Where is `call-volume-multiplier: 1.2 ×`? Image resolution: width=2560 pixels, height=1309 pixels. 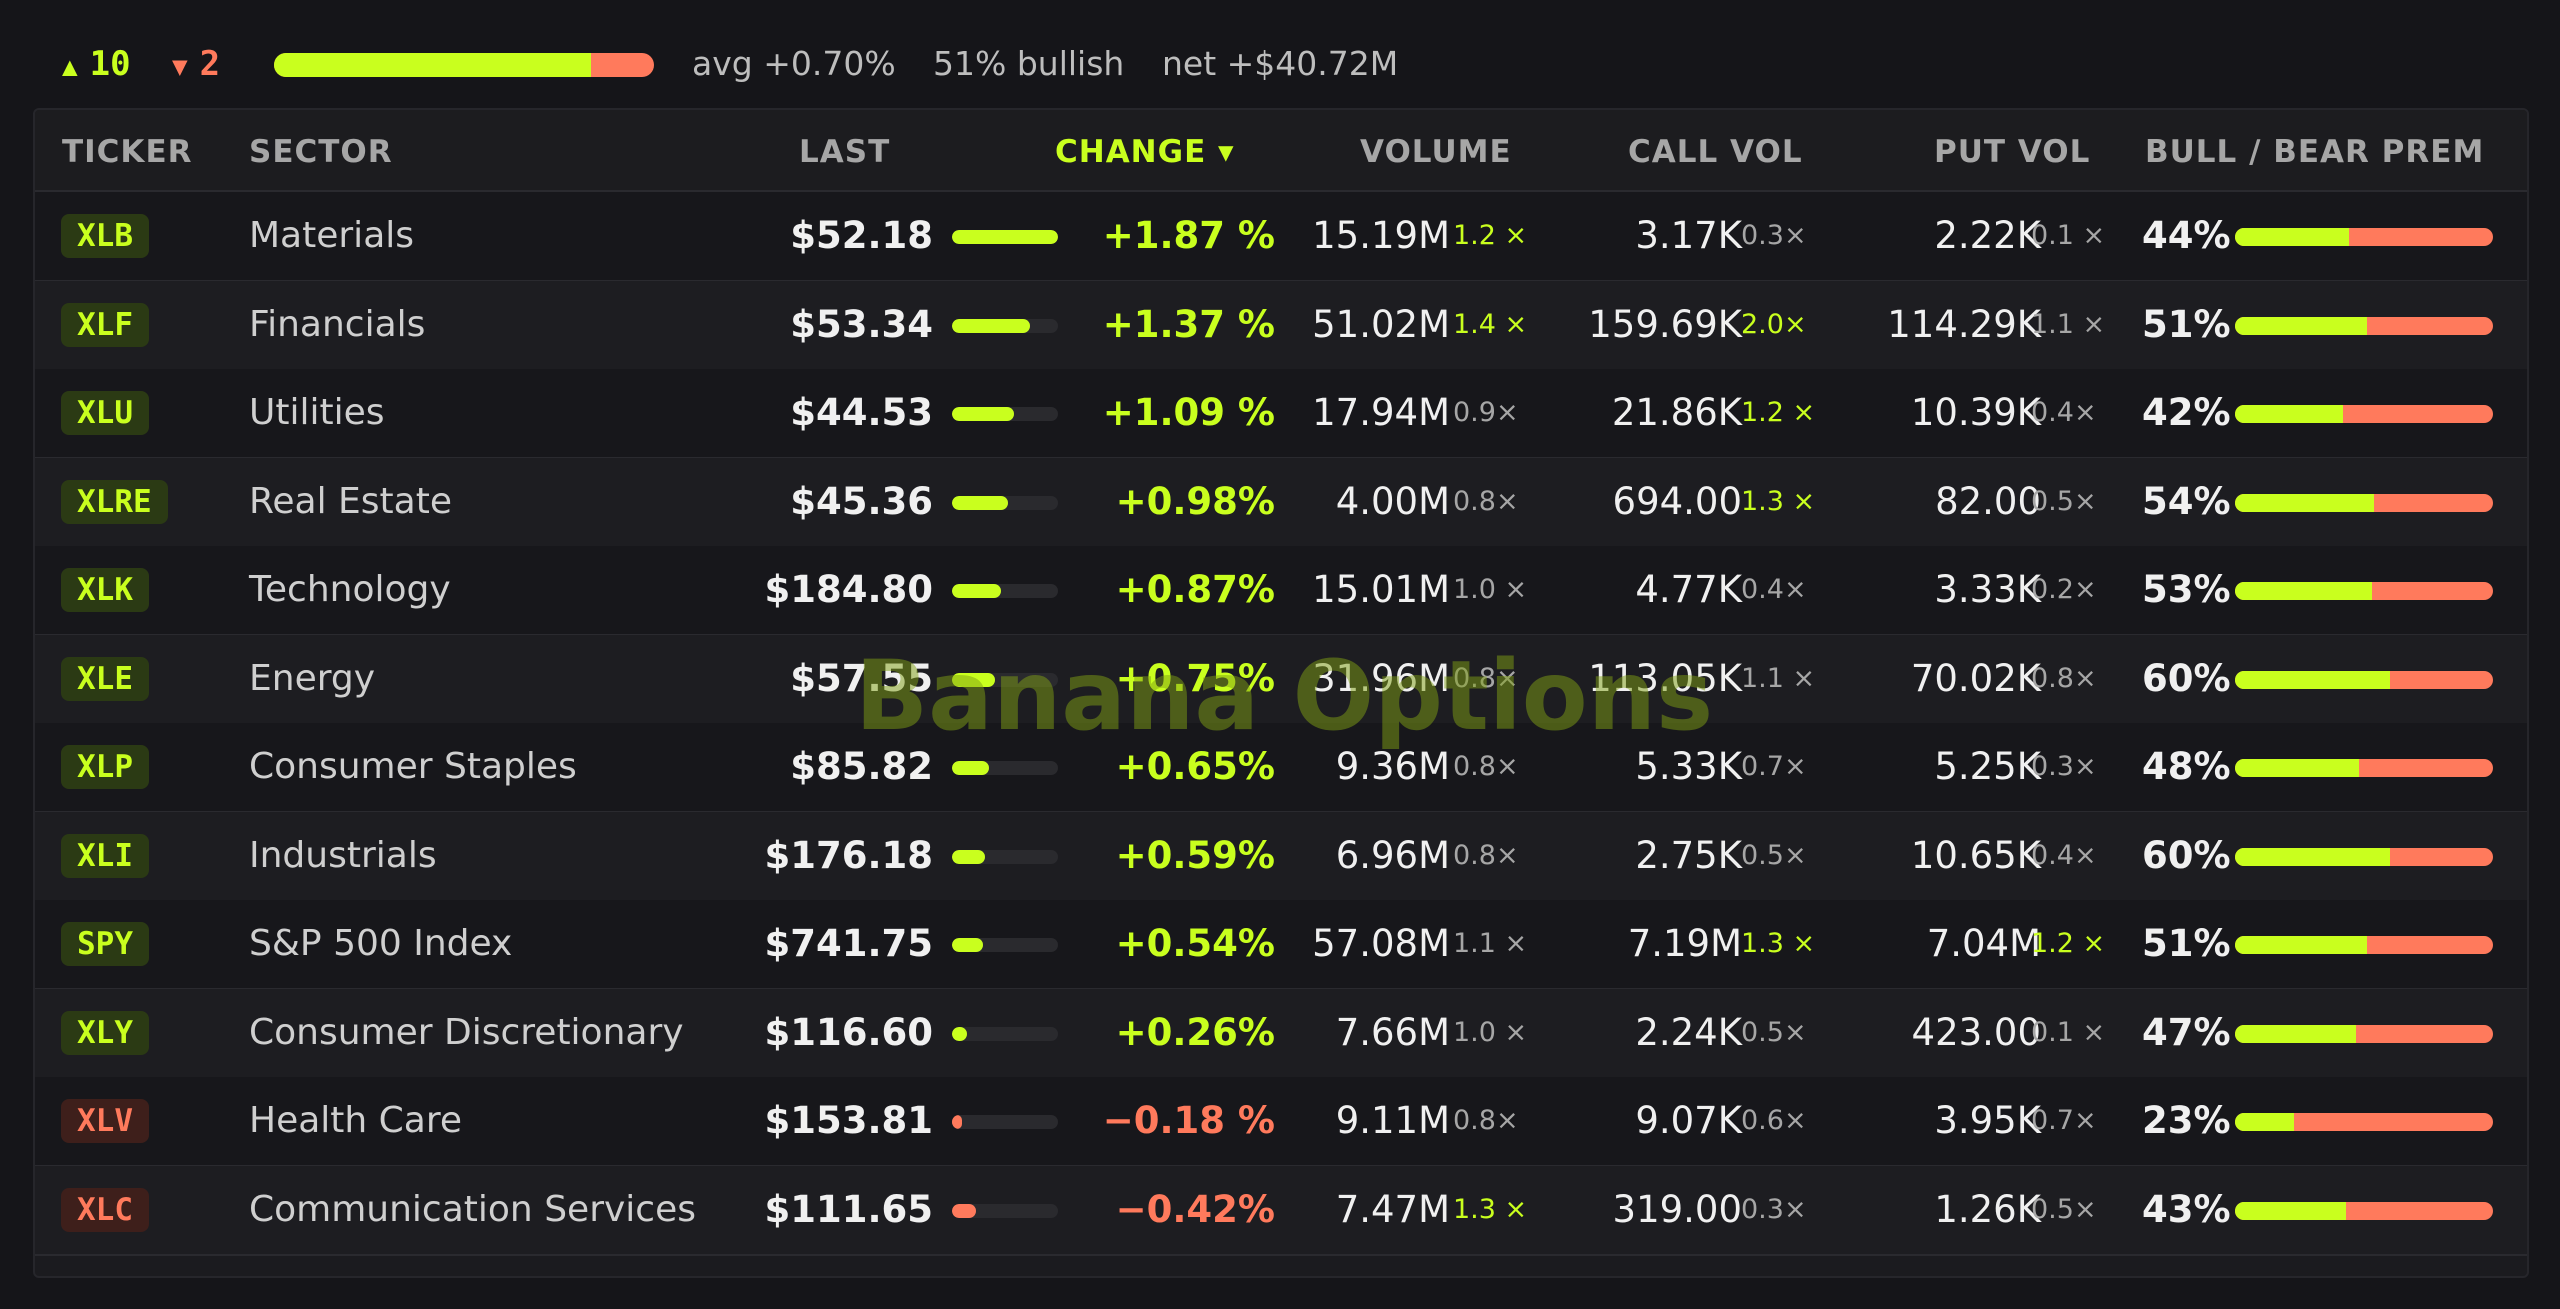 call-volume-multiplier: 1.2 × is located at coordinates (1778, 412).